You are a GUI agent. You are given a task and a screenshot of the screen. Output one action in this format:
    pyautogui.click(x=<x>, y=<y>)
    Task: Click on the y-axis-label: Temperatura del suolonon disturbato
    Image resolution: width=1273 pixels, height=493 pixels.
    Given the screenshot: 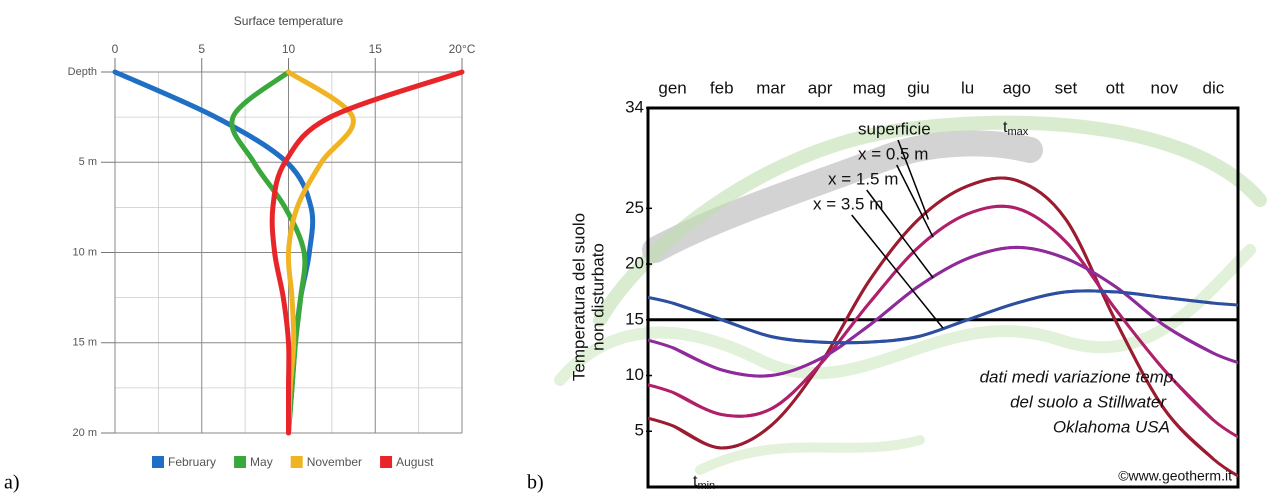 What is the action you would take?
    pyautogui.click(x=589, y=297)
    